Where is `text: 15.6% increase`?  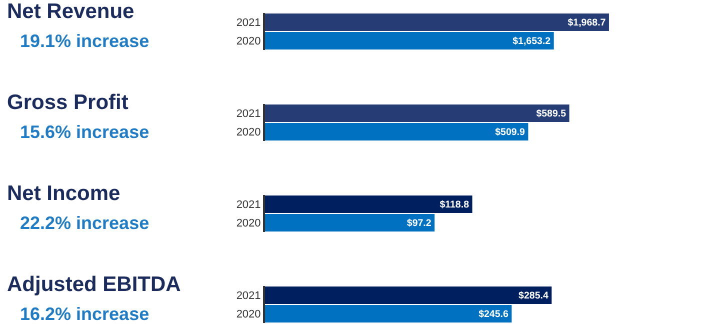 text: 15.6% increase is located at coordinates (85, 132).